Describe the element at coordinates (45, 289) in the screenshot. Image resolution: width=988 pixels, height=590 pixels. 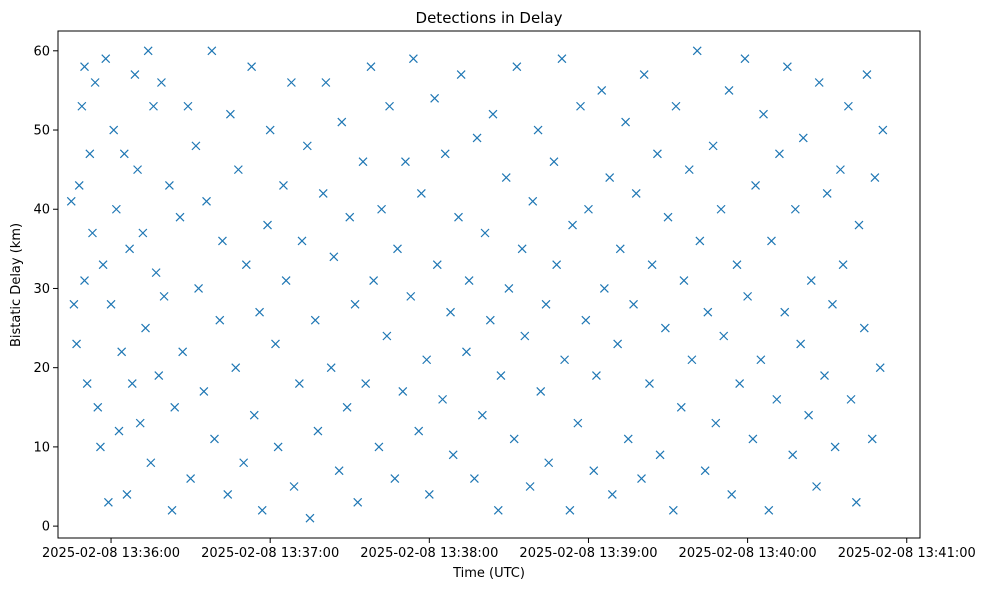
I see `y-axis-ticks: 0 10 20 30 40 50 60` at that location.